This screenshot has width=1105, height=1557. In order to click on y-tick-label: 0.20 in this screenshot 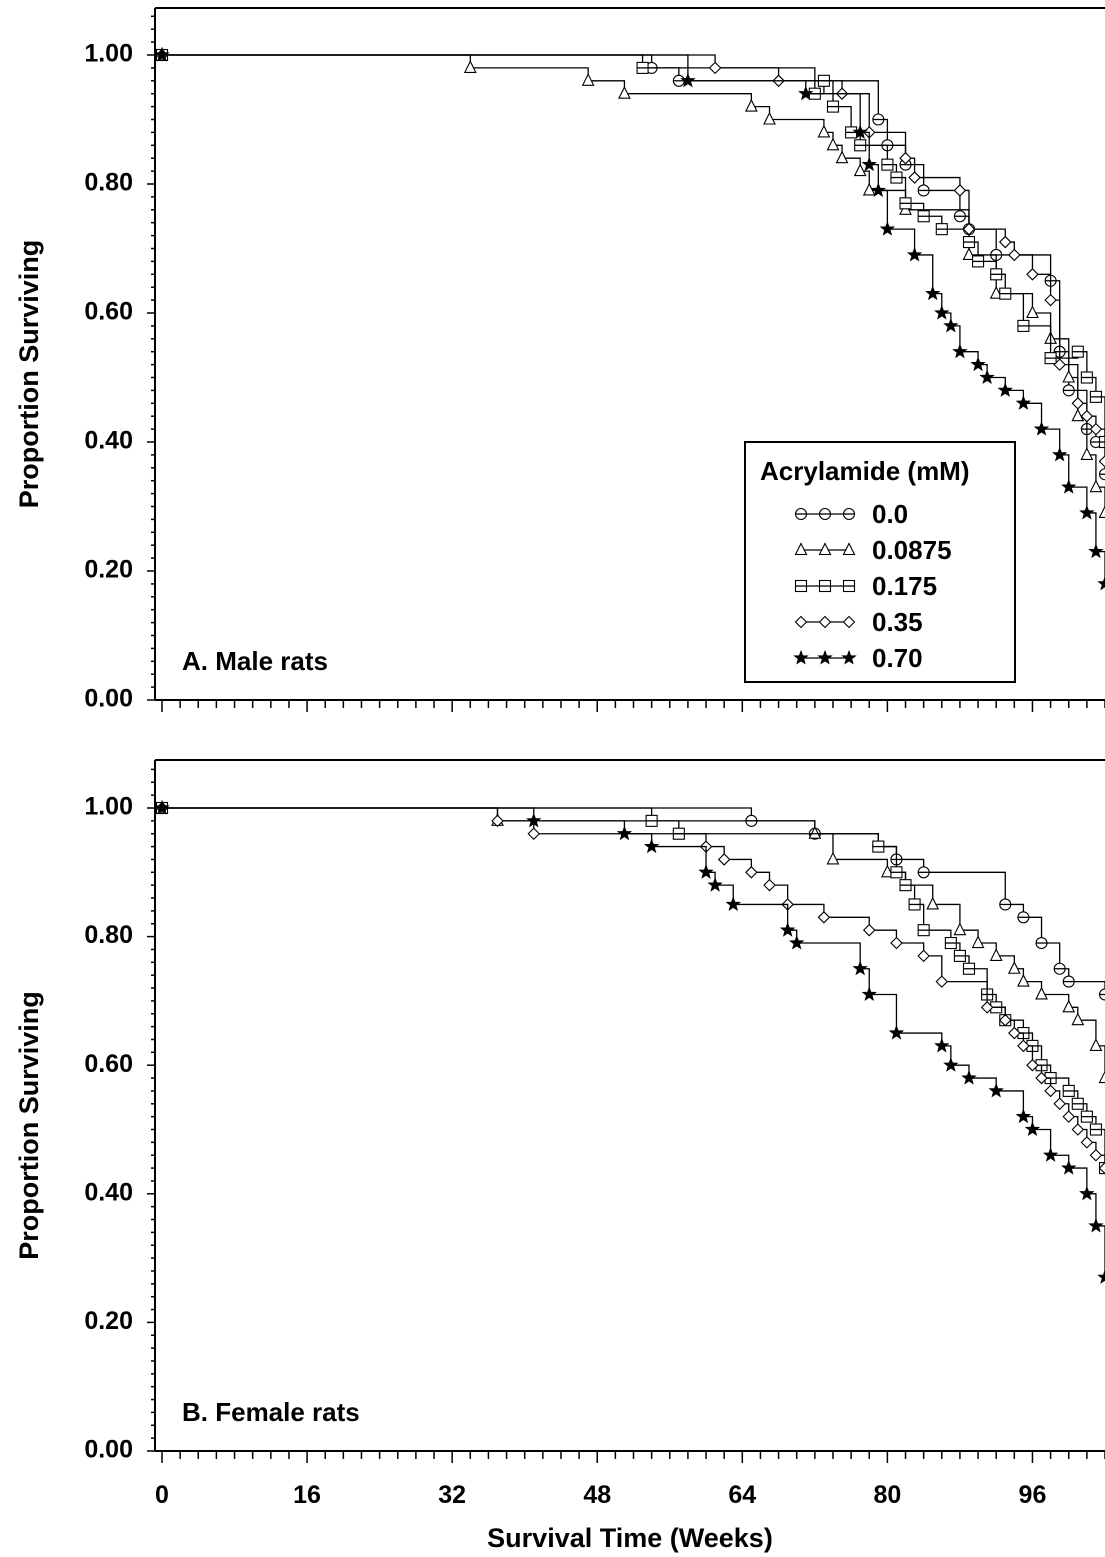, I will do `click(108, 570)`.